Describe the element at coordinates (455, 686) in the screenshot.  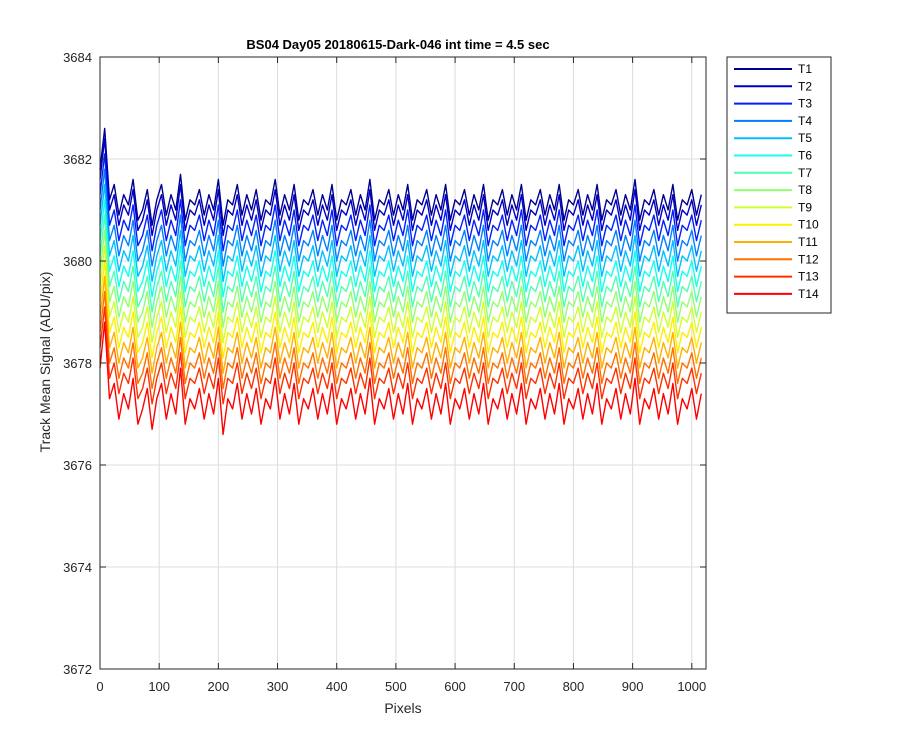
I see `x-tick-label: 600` at that location.